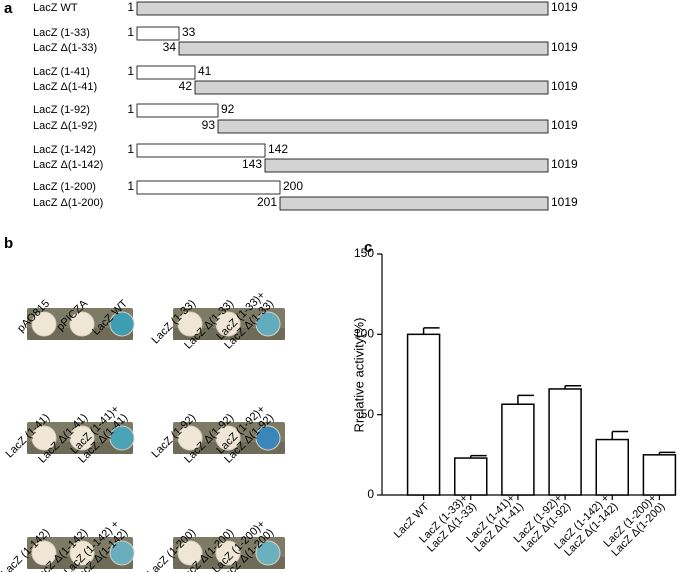  What do you see at coordinates (370, 494) in the screenshot?
I see `y-tick-label: 0` at bounding box center [370, 494].